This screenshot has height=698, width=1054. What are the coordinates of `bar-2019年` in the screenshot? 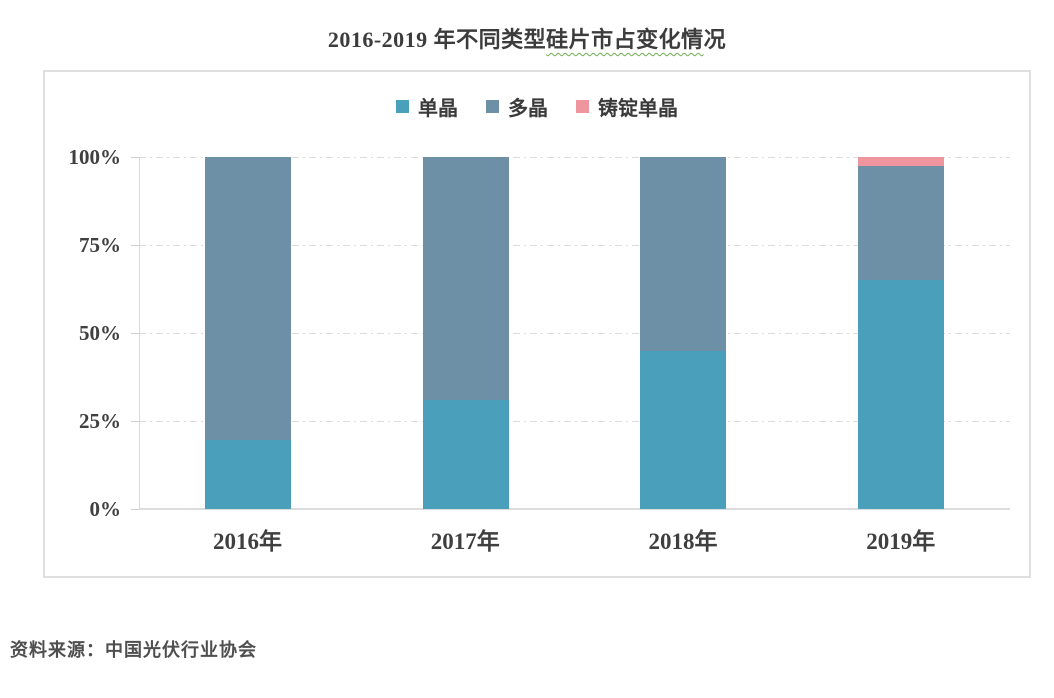 It's located at (901, 333).